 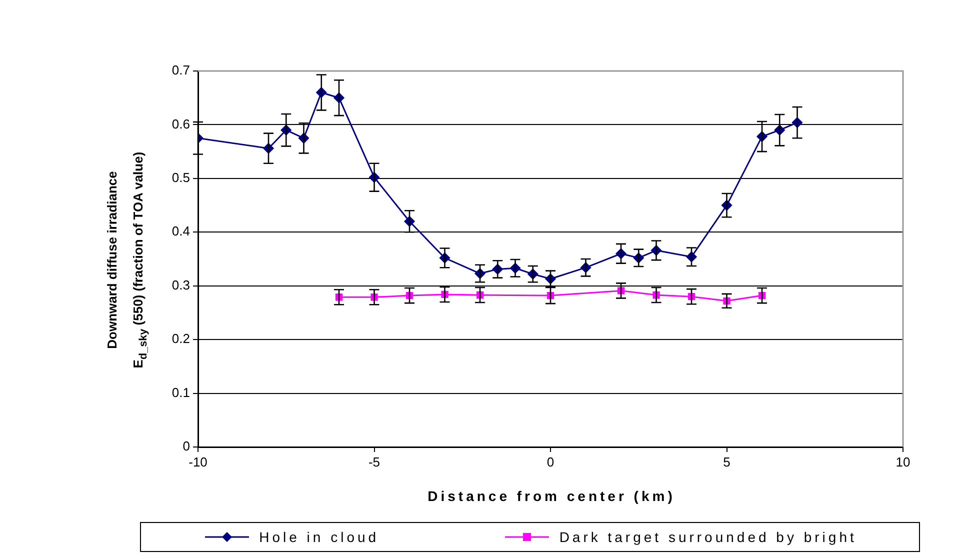 What do you see at coordinates (374, 462) in the screenshot?
I see `x-tick-label: -5` at bounding box center [374, 462].